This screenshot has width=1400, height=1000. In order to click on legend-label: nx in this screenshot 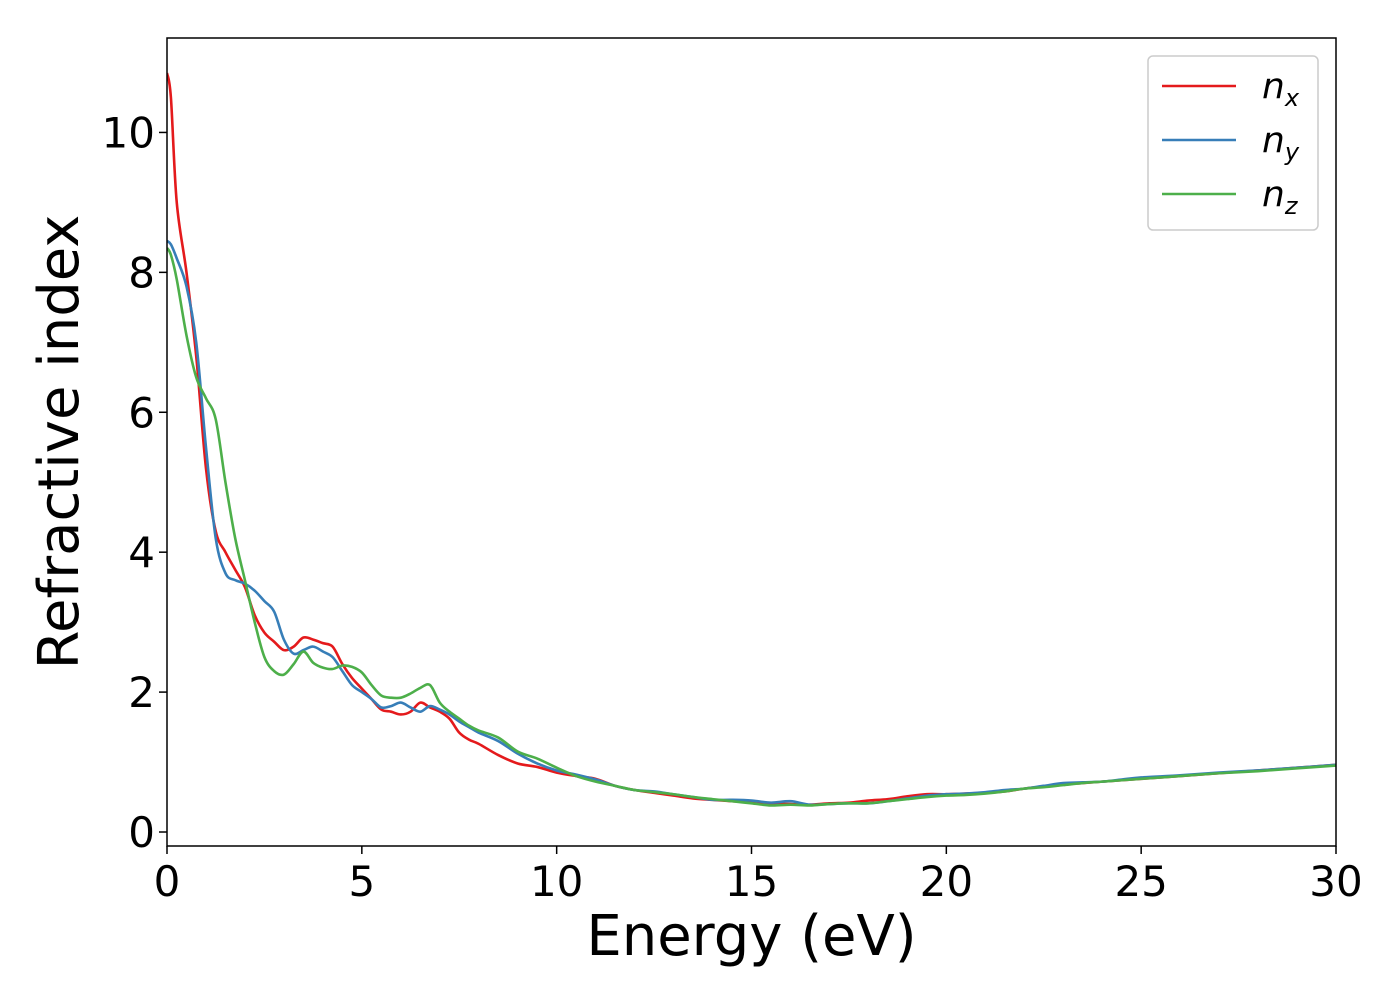, I will do `click(1281, 89)`.